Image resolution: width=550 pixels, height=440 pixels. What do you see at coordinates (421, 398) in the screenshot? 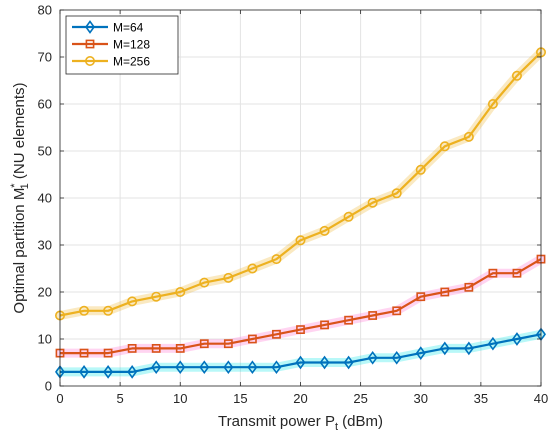
I see `x-tick-label: 30` at bounding box center [421, 398].